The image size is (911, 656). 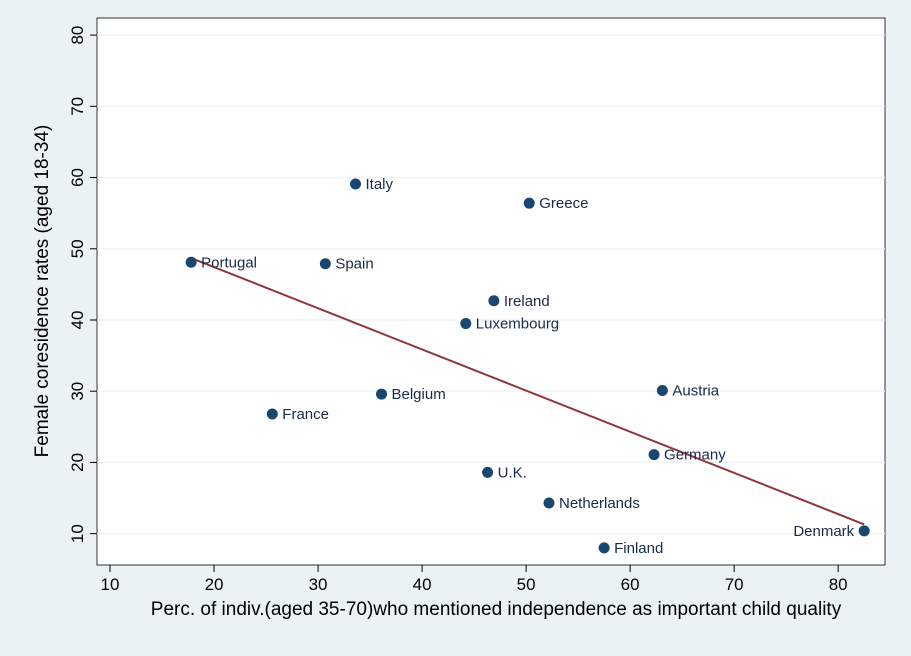 I want to click on y-tick-label: 80, so click(x=77, y=35).